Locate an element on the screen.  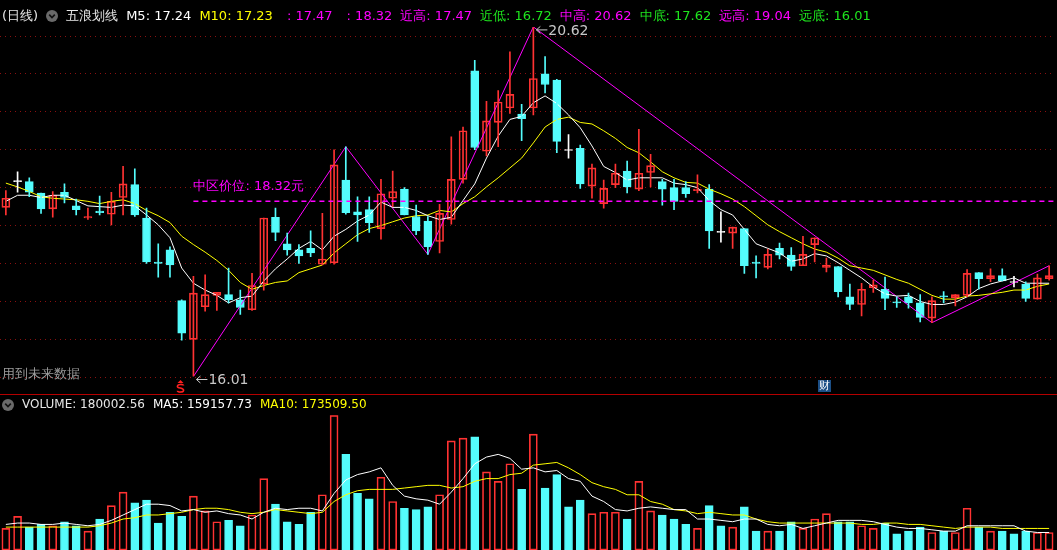
legend-title: 五浪划线 is located at coordinates (92, 16).